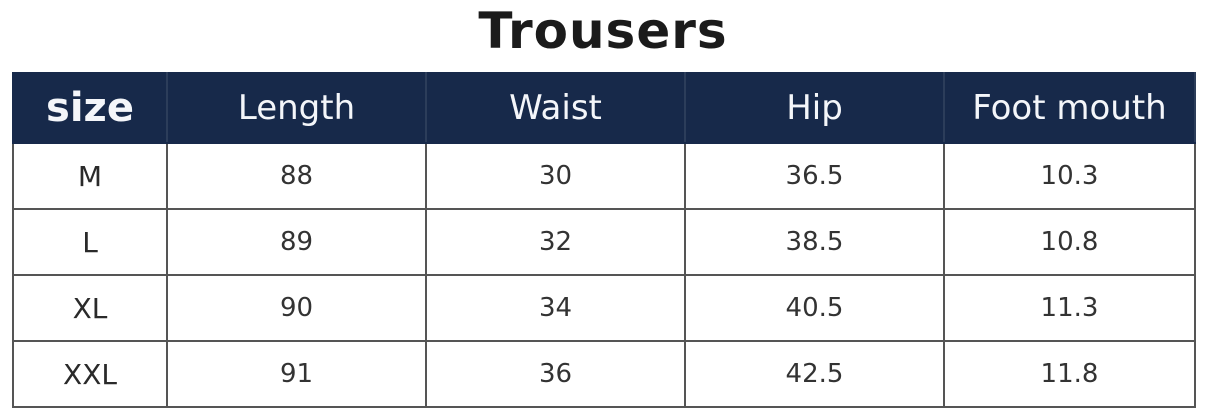 This screenshot has height=414, width=1206. I want to click on value-cell: 11.3, so click(1069, 308).